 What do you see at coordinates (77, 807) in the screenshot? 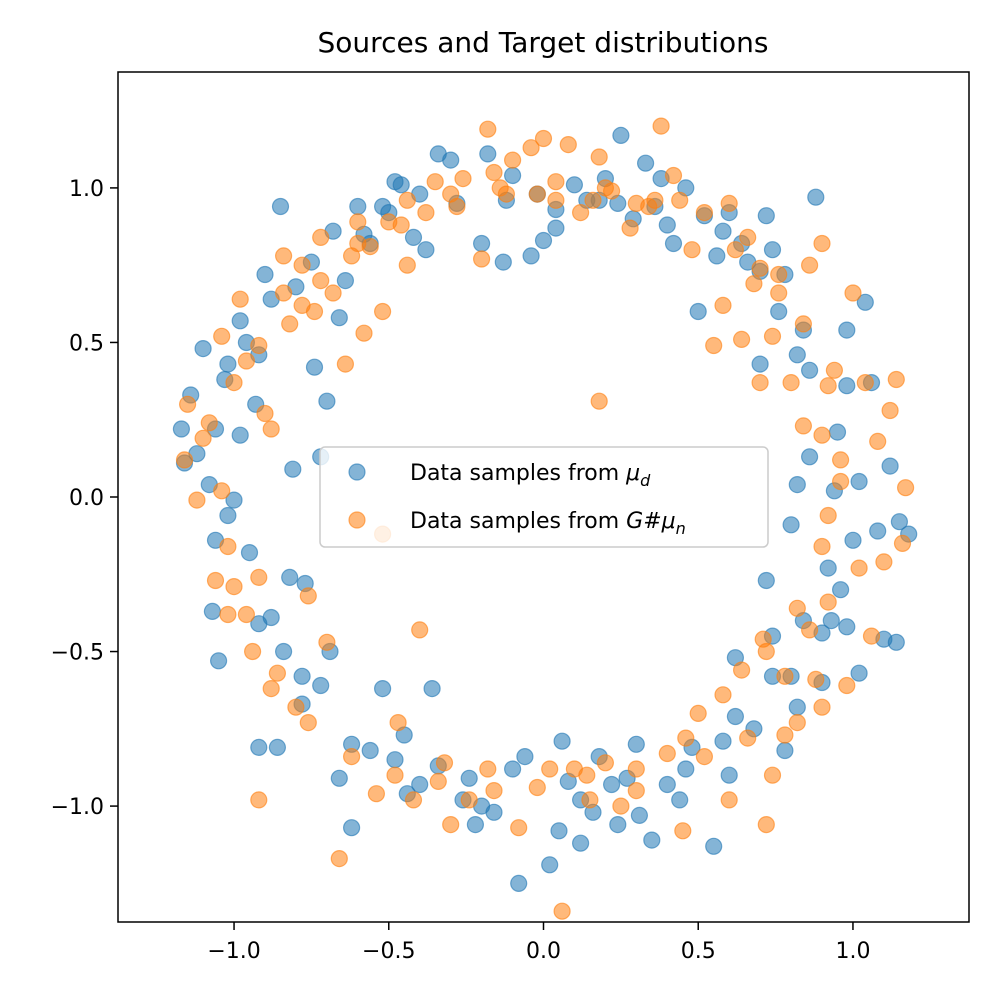
I see `y-tick-label: −1.0` at bounding box center [77, 807].